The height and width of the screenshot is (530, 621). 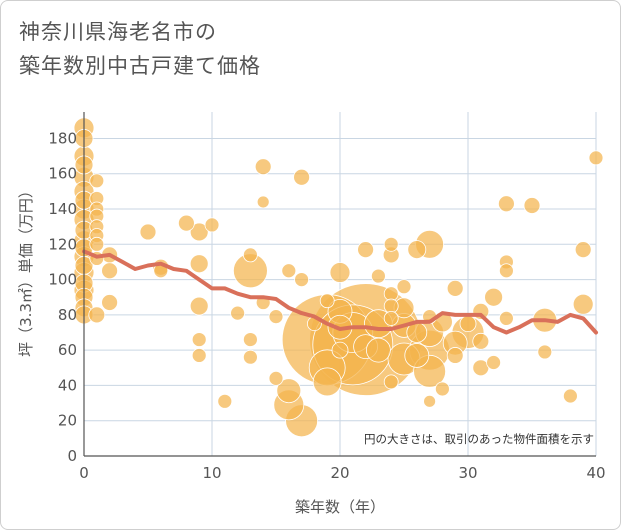 I want to click on x-axis-label: 築年数（年）, so click(x=340, y=507).